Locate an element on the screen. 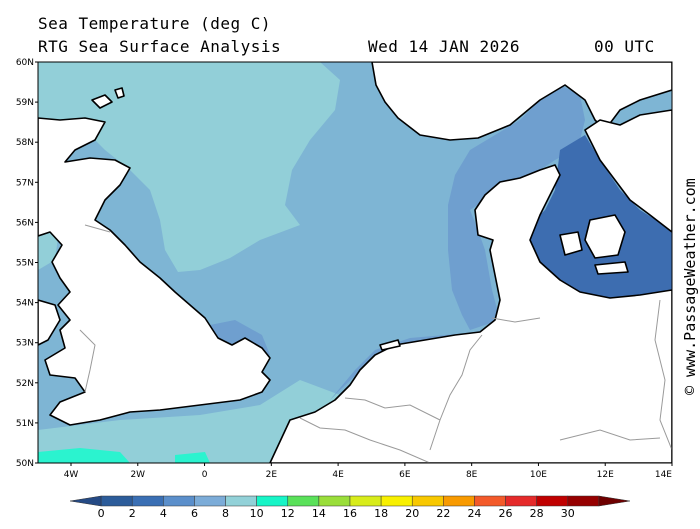  lat-tick-label: 54N is located at coordinates (25, 304).